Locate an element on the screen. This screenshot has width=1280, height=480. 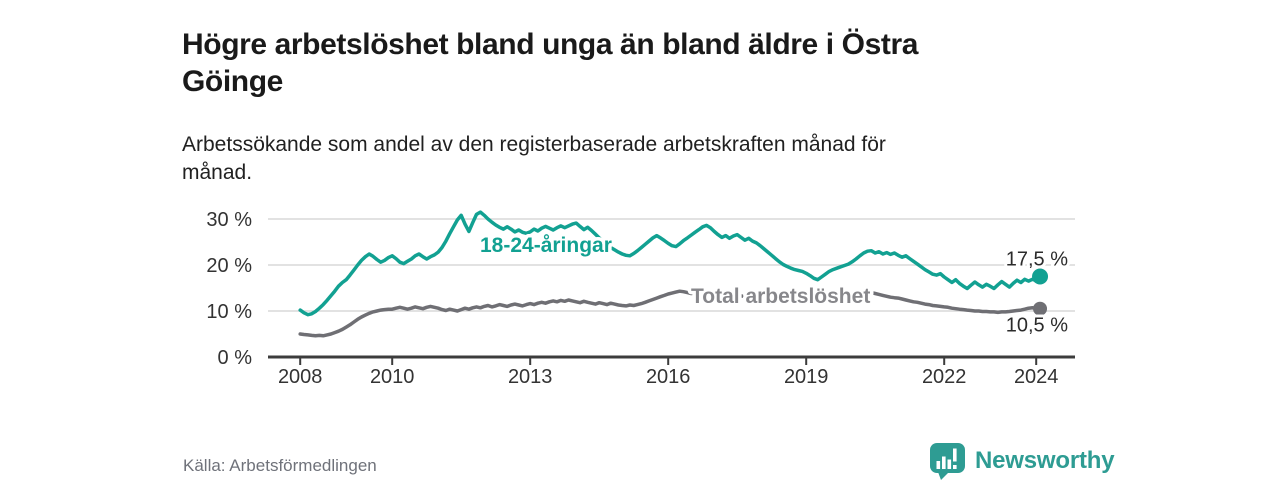
newsworthy-speech-bubble-chart-icon is located at coordinates (947, 461).